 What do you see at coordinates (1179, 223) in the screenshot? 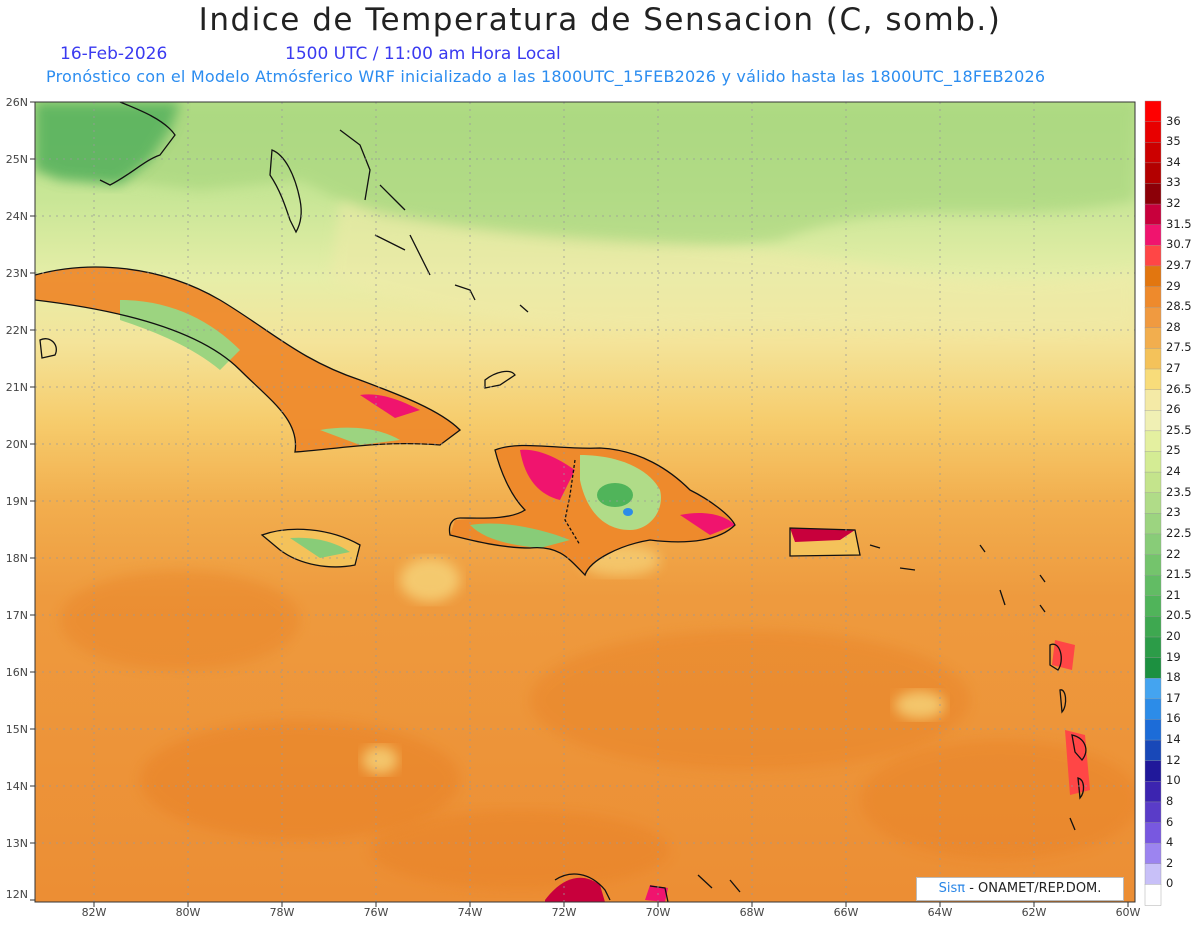
I see `legend-label: 31.5` at bounding box center [1179, 223].